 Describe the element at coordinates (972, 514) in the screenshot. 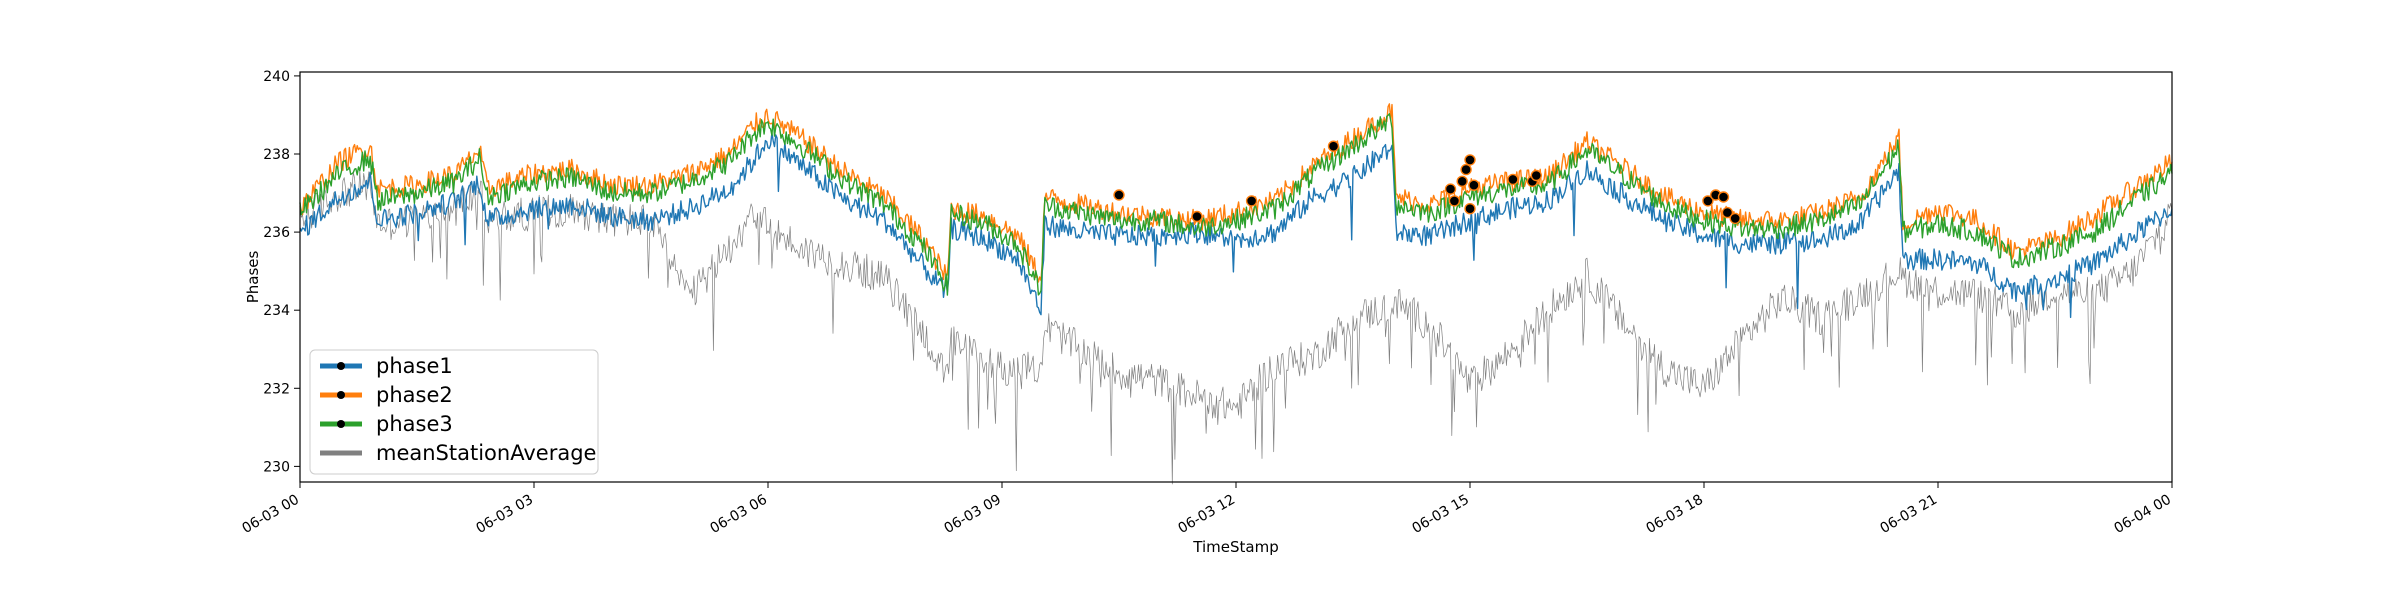

I see `x-tick-label: 06-03 09` at that location.